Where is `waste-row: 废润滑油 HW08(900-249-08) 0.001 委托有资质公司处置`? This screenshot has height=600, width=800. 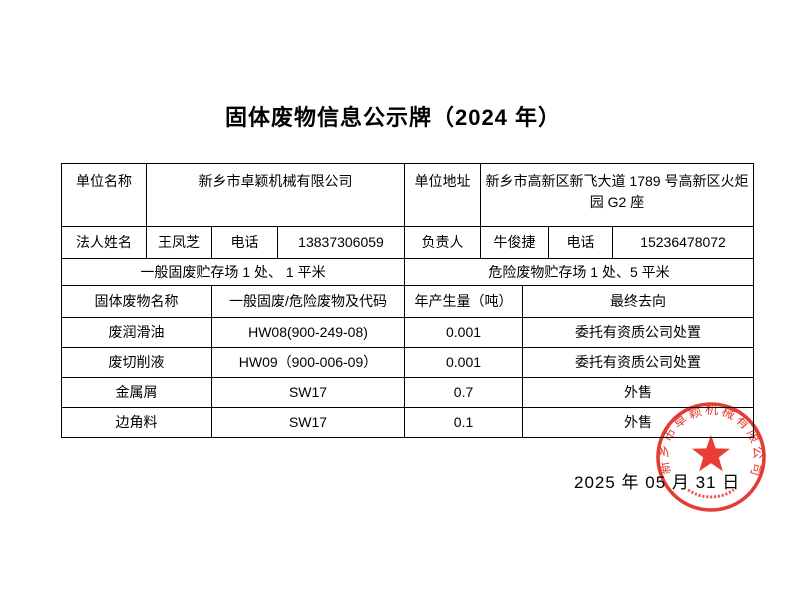
waste-row: 废润滑油 HW08(900-249-08) 0.001 委托有资质公司处置 is located at coordinates (408, 332).